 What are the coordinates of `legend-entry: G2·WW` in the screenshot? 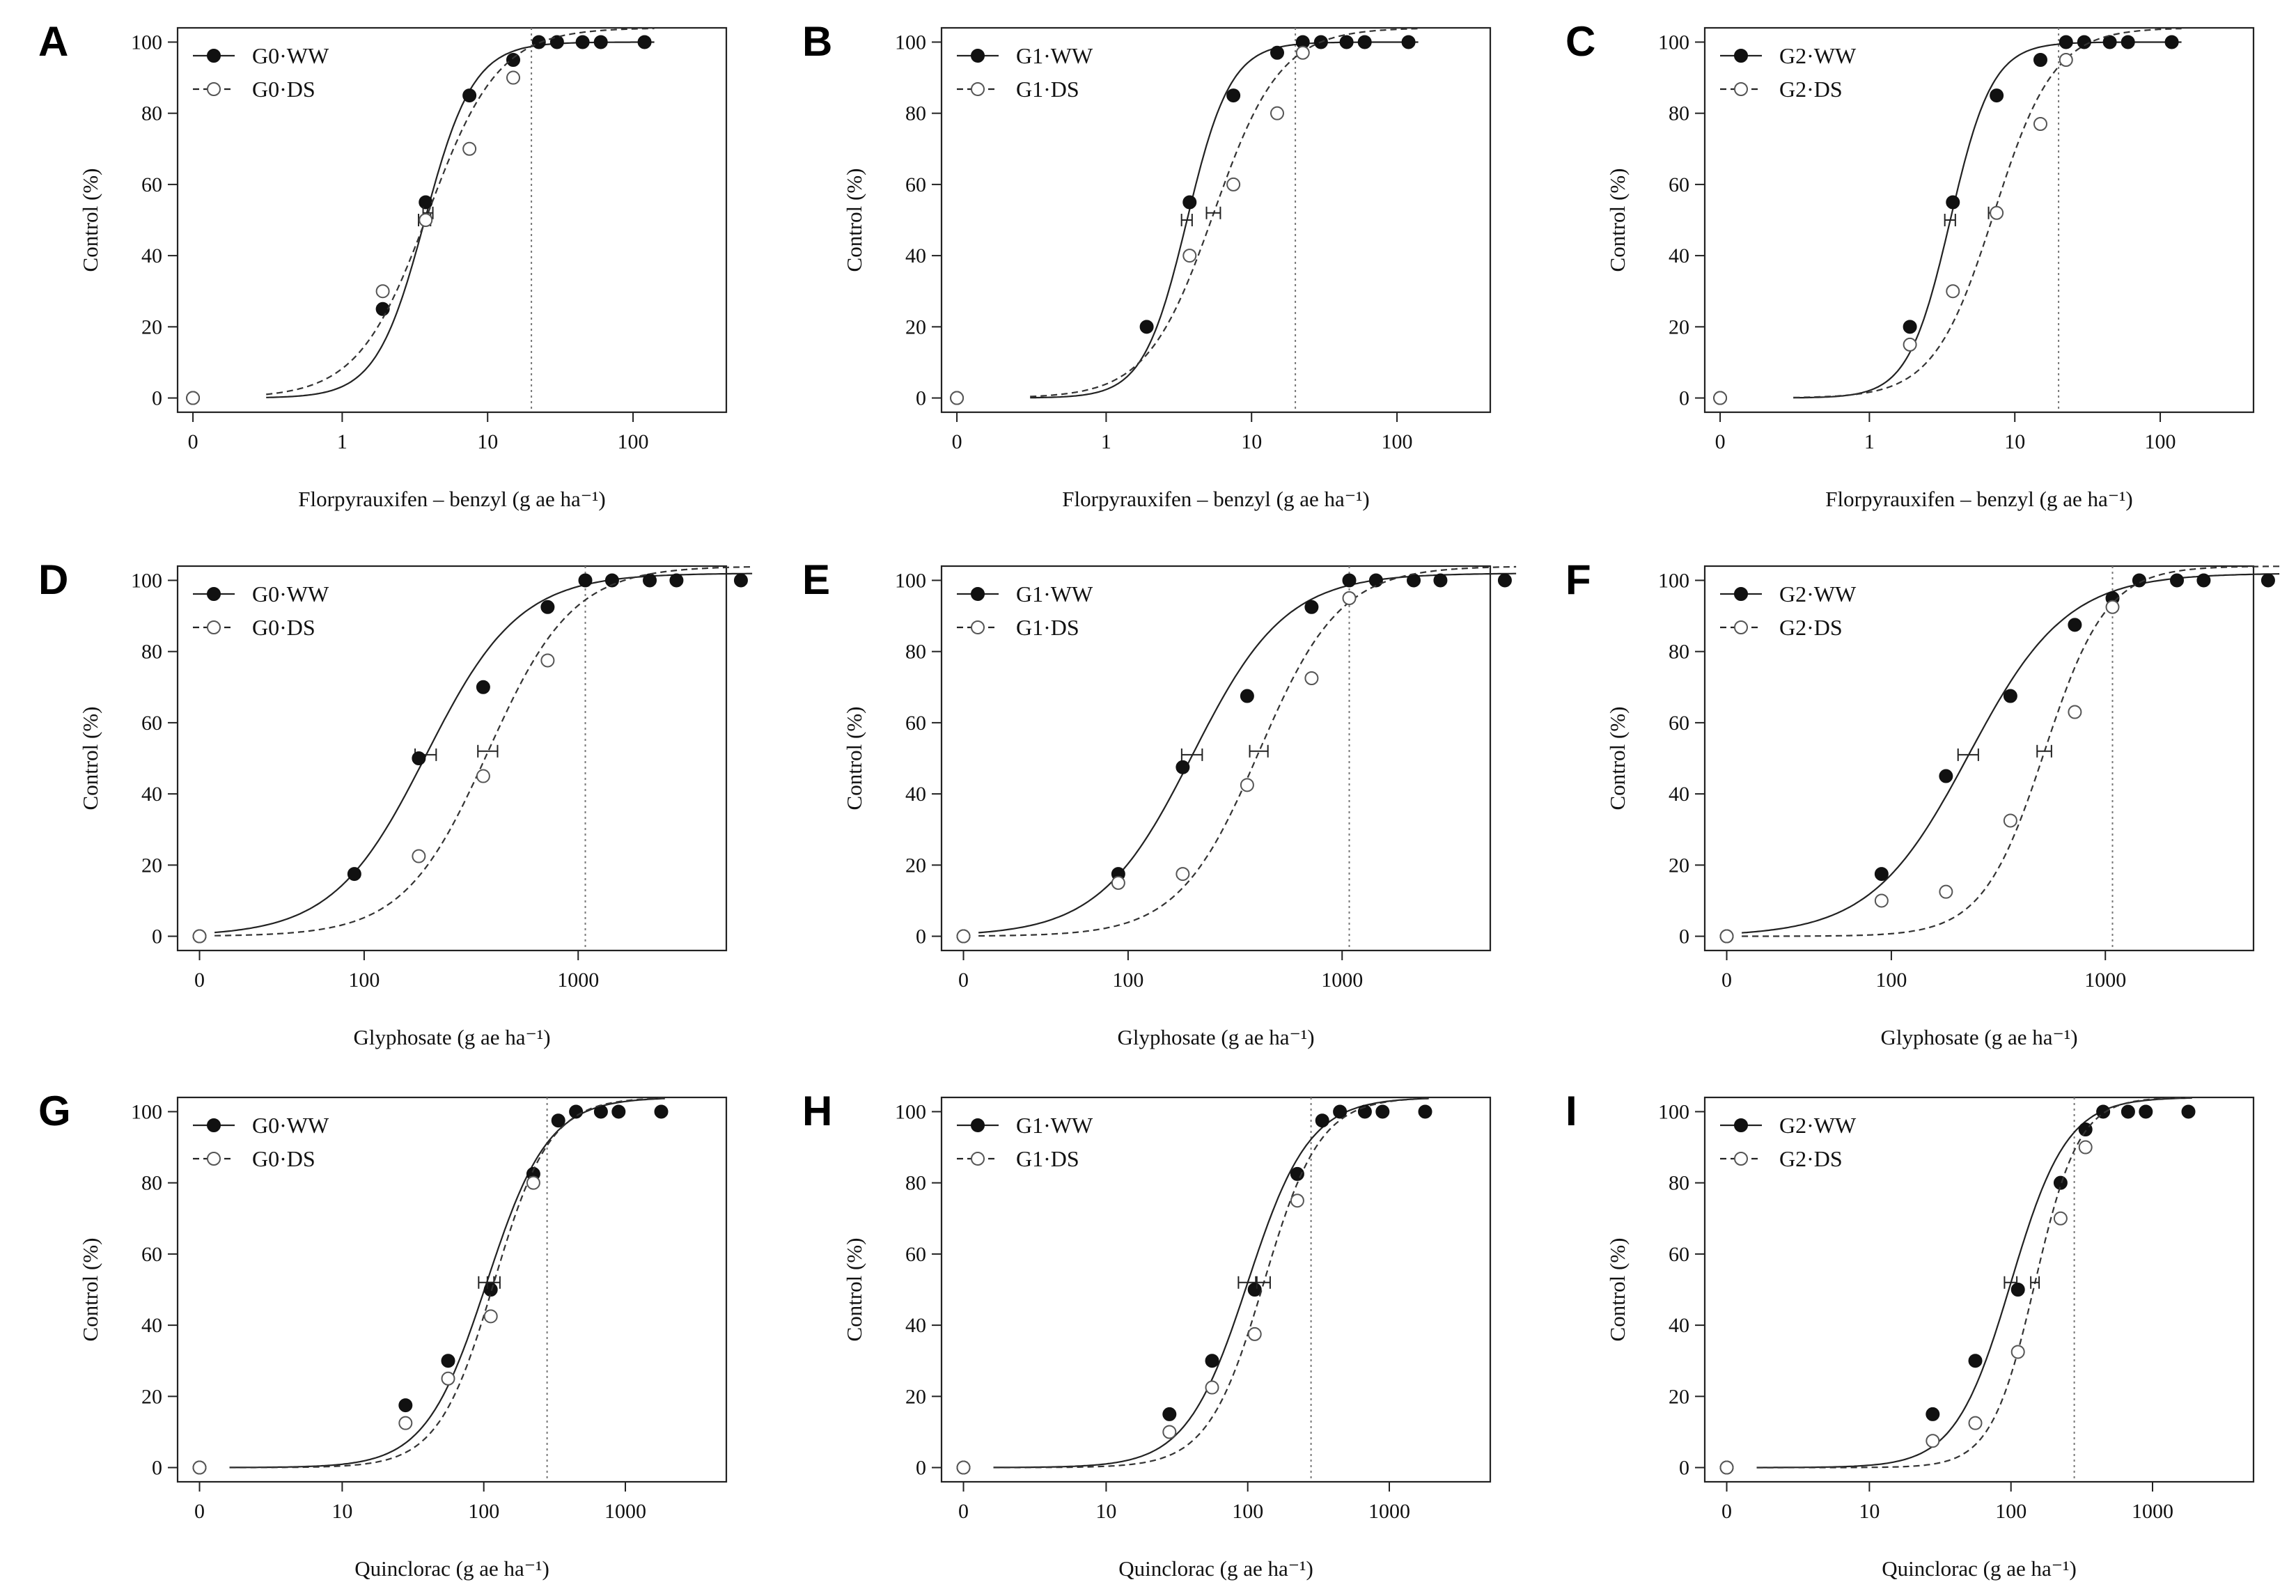 It's located at (1818, 55).